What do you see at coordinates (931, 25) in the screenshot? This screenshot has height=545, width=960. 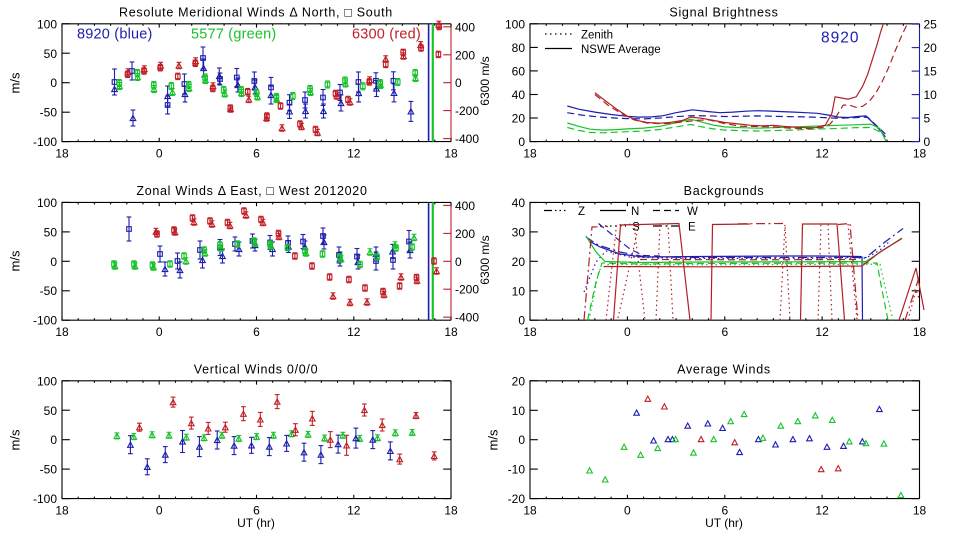 I see `svg-text: 25` at bounding box center [931, 25].